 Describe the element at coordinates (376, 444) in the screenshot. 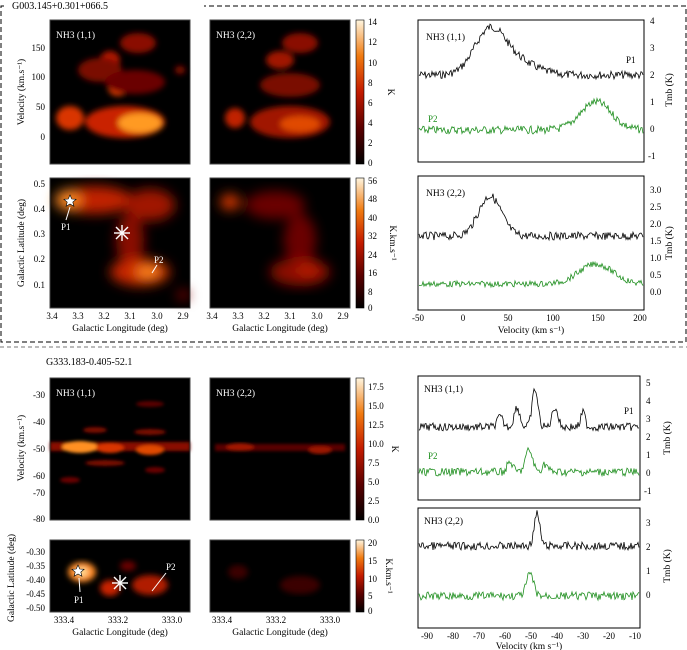

I see `svg-text: 10.0` at that location.